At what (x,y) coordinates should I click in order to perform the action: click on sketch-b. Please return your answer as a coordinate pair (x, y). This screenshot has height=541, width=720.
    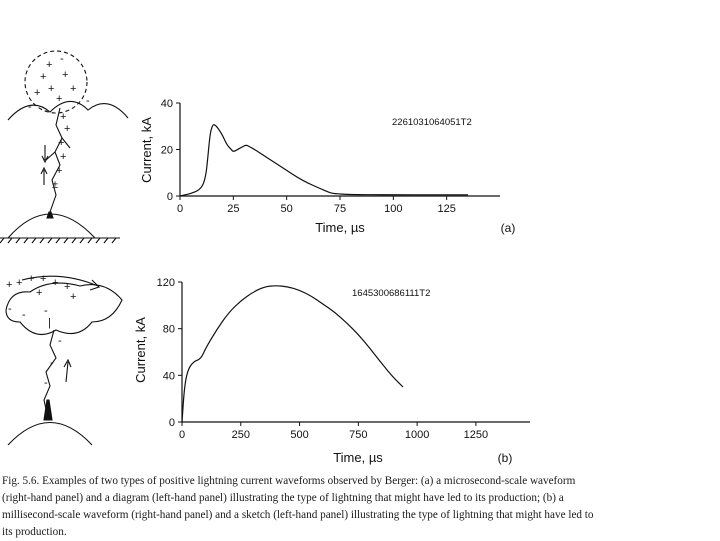
    Looking at the image, I should click on (64, 360).